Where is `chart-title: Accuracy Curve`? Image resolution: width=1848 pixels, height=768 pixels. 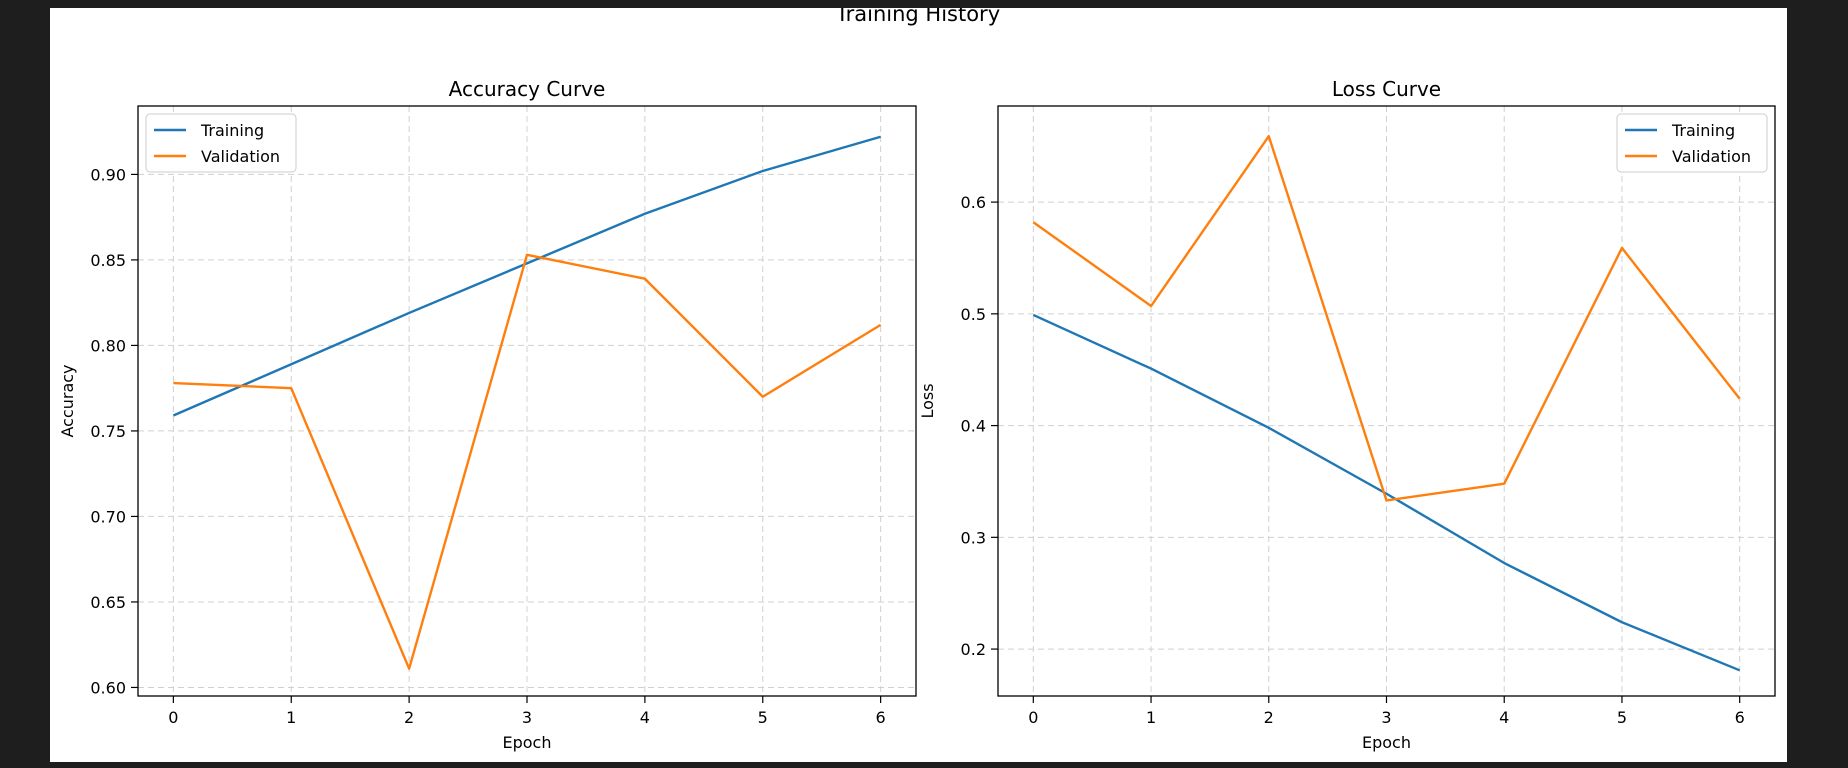
chart-title: Accuracy Curve is located at coordinates (527, 89).